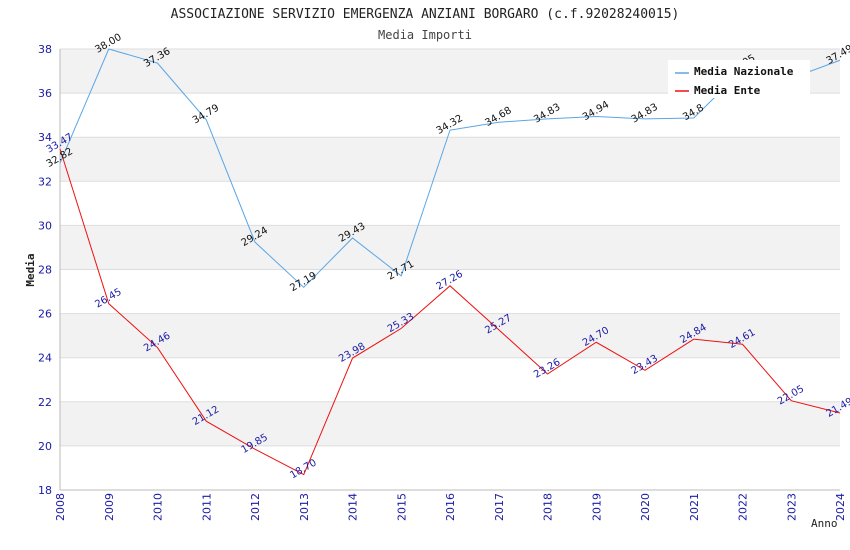 This screenshot has height=550, width=850. What do you see at coordinates (109, 507) in the screenshot?
I see `x-tick-label: 2009` at bounding box center [109, 507].